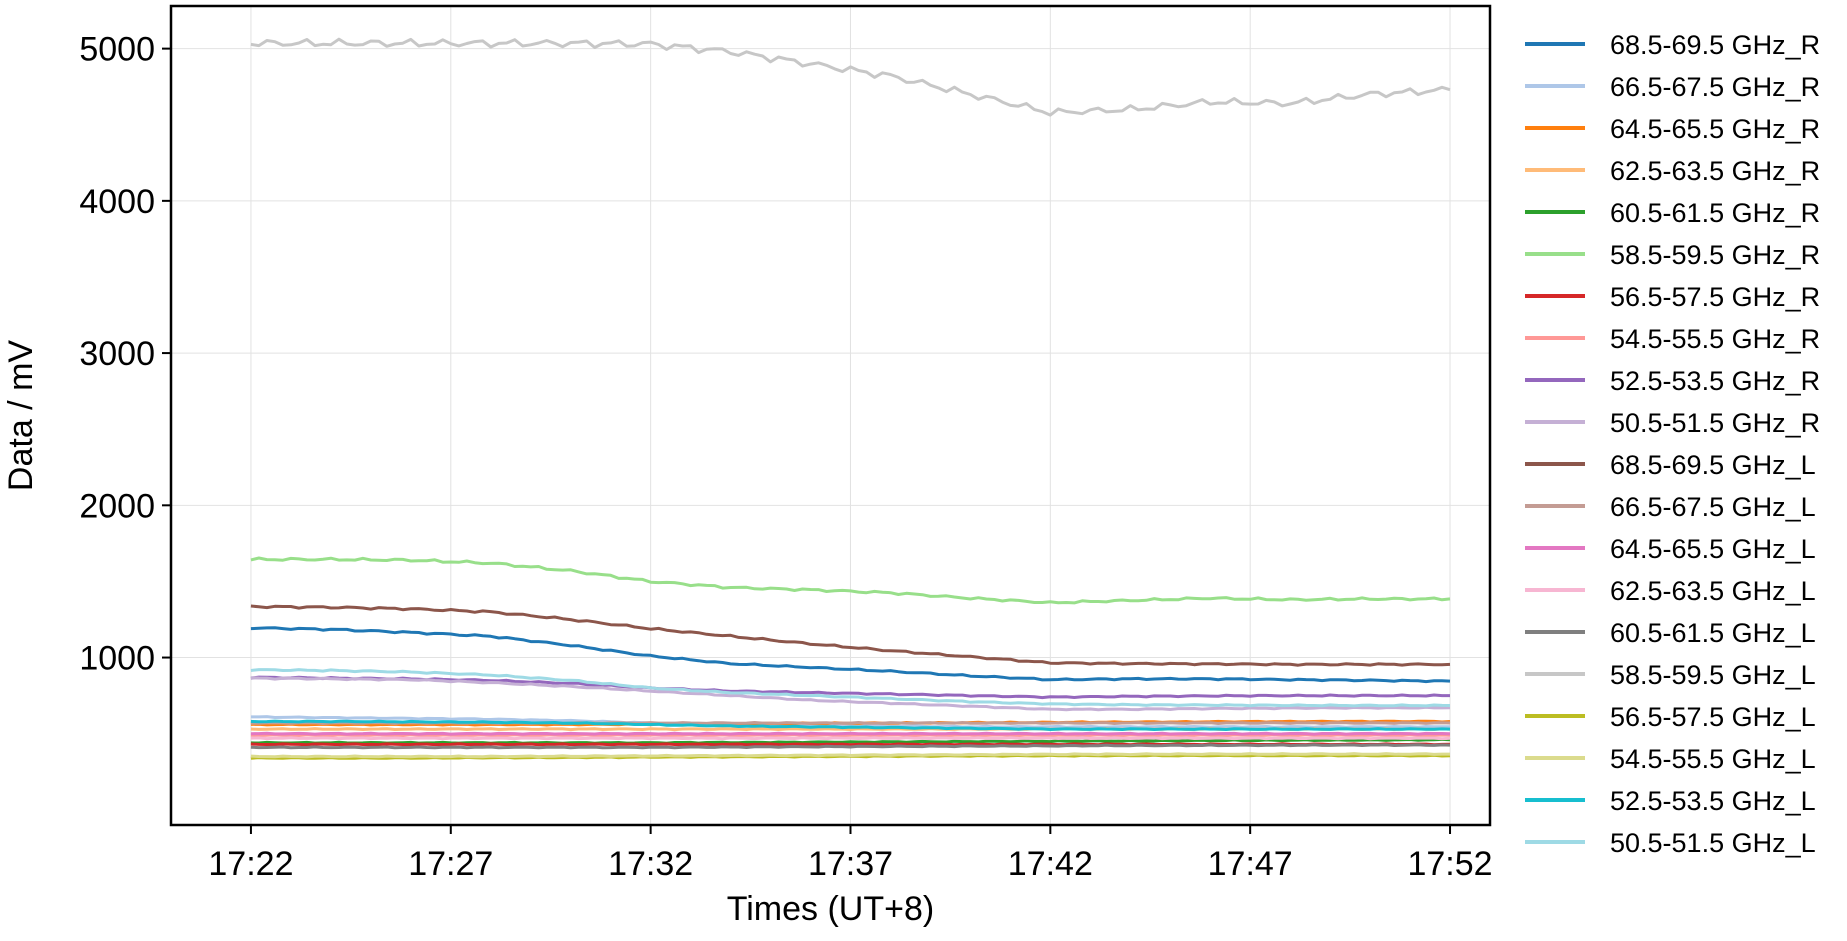  Describe the element at coordinates (1713, 507) in the screenshot. I see `legend-label: 66.5-67.5 GHz_L` at that location.